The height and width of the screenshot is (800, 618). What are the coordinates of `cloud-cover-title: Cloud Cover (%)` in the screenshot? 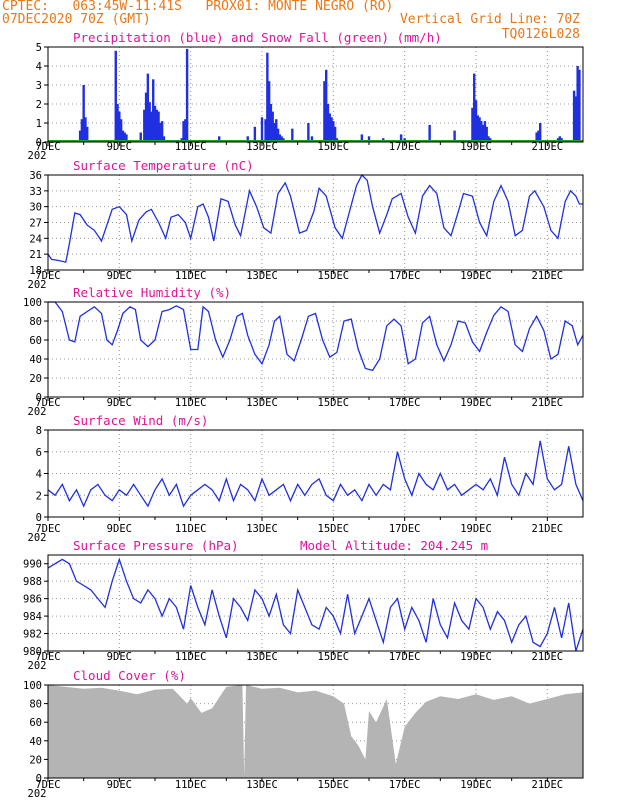 It's located at (129, 675).